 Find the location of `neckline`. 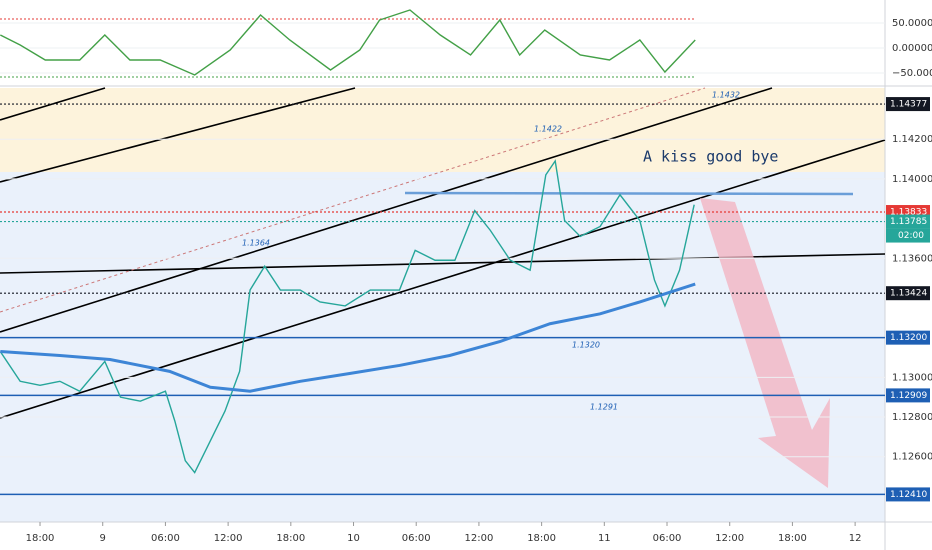

neckline is located at coordinates (629, 193).